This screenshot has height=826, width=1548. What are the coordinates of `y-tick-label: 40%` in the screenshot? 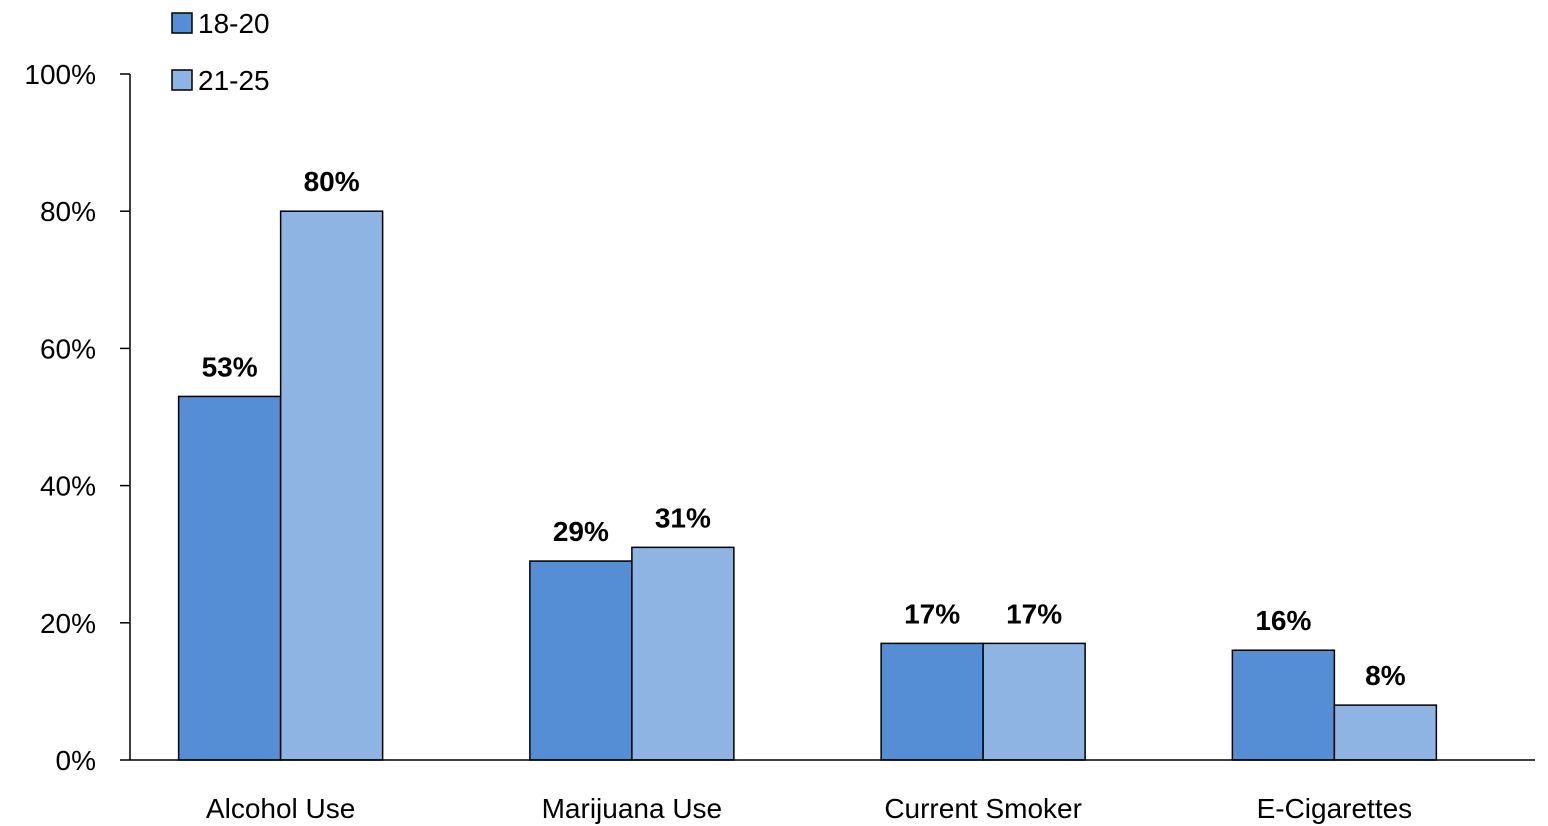 It's located at (68, 486).